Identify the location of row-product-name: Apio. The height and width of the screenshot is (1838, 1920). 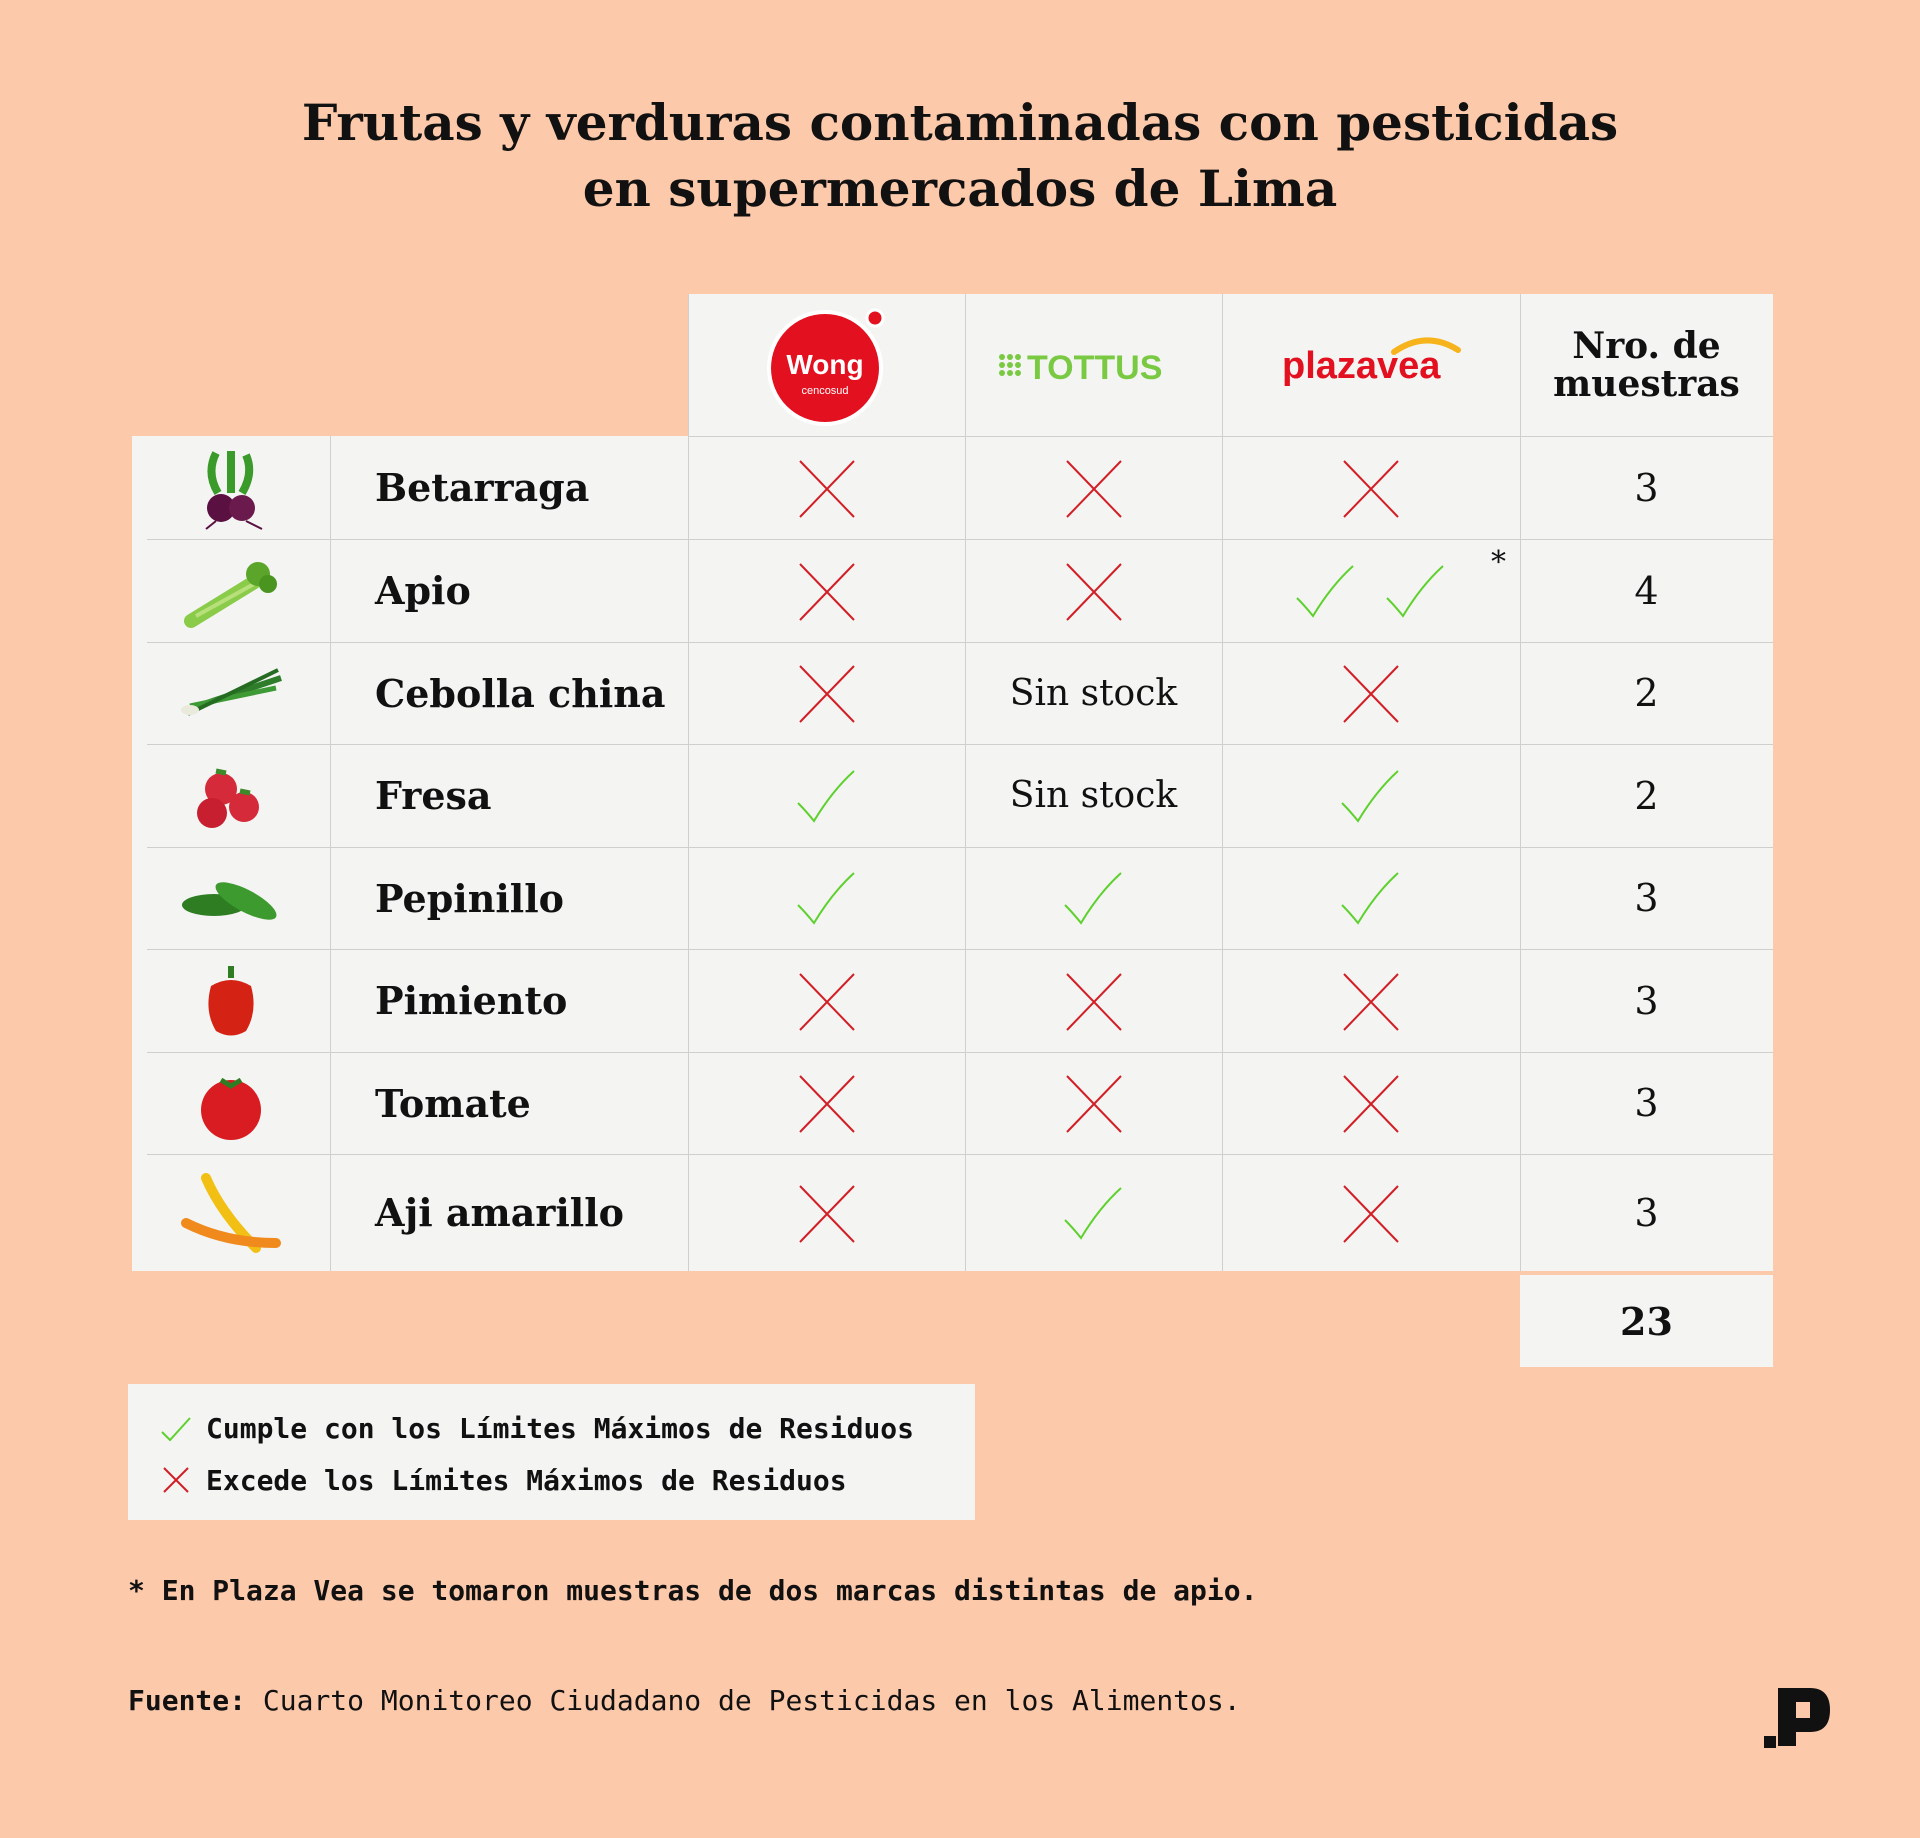
(423, 590).